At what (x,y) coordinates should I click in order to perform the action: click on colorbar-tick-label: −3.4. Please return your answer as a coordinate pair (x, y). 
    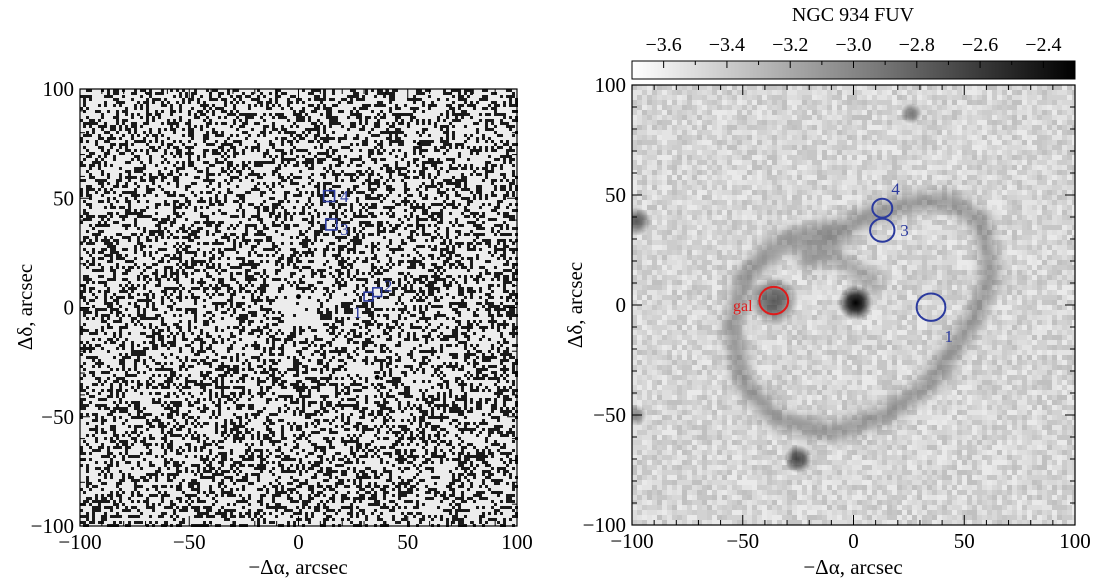
    Looking at the image, I should click on (727, 45).